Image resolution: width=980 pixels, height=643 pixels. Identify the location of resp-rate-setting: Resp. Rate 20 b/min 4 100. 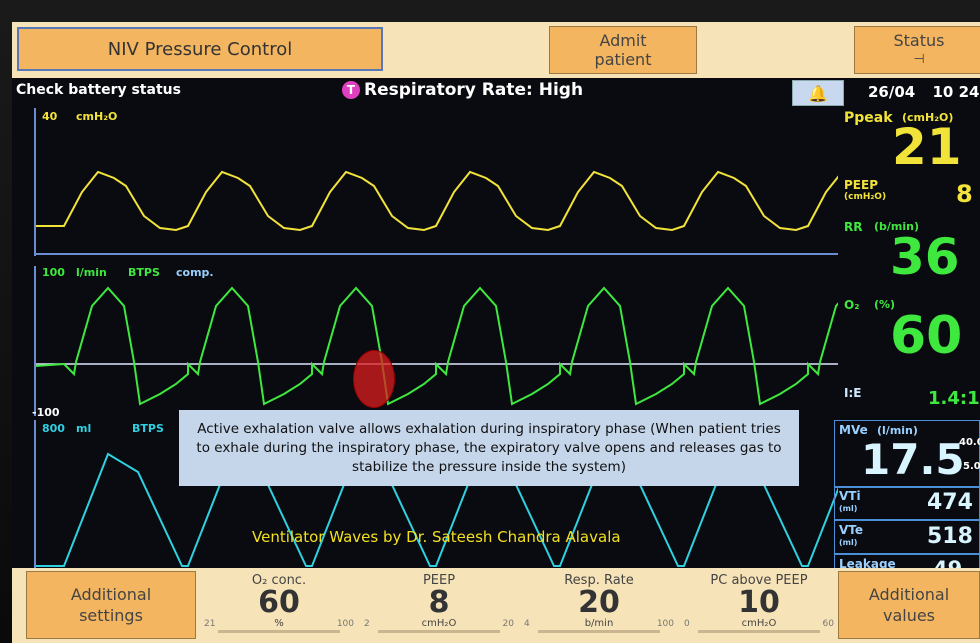
(599, 605).